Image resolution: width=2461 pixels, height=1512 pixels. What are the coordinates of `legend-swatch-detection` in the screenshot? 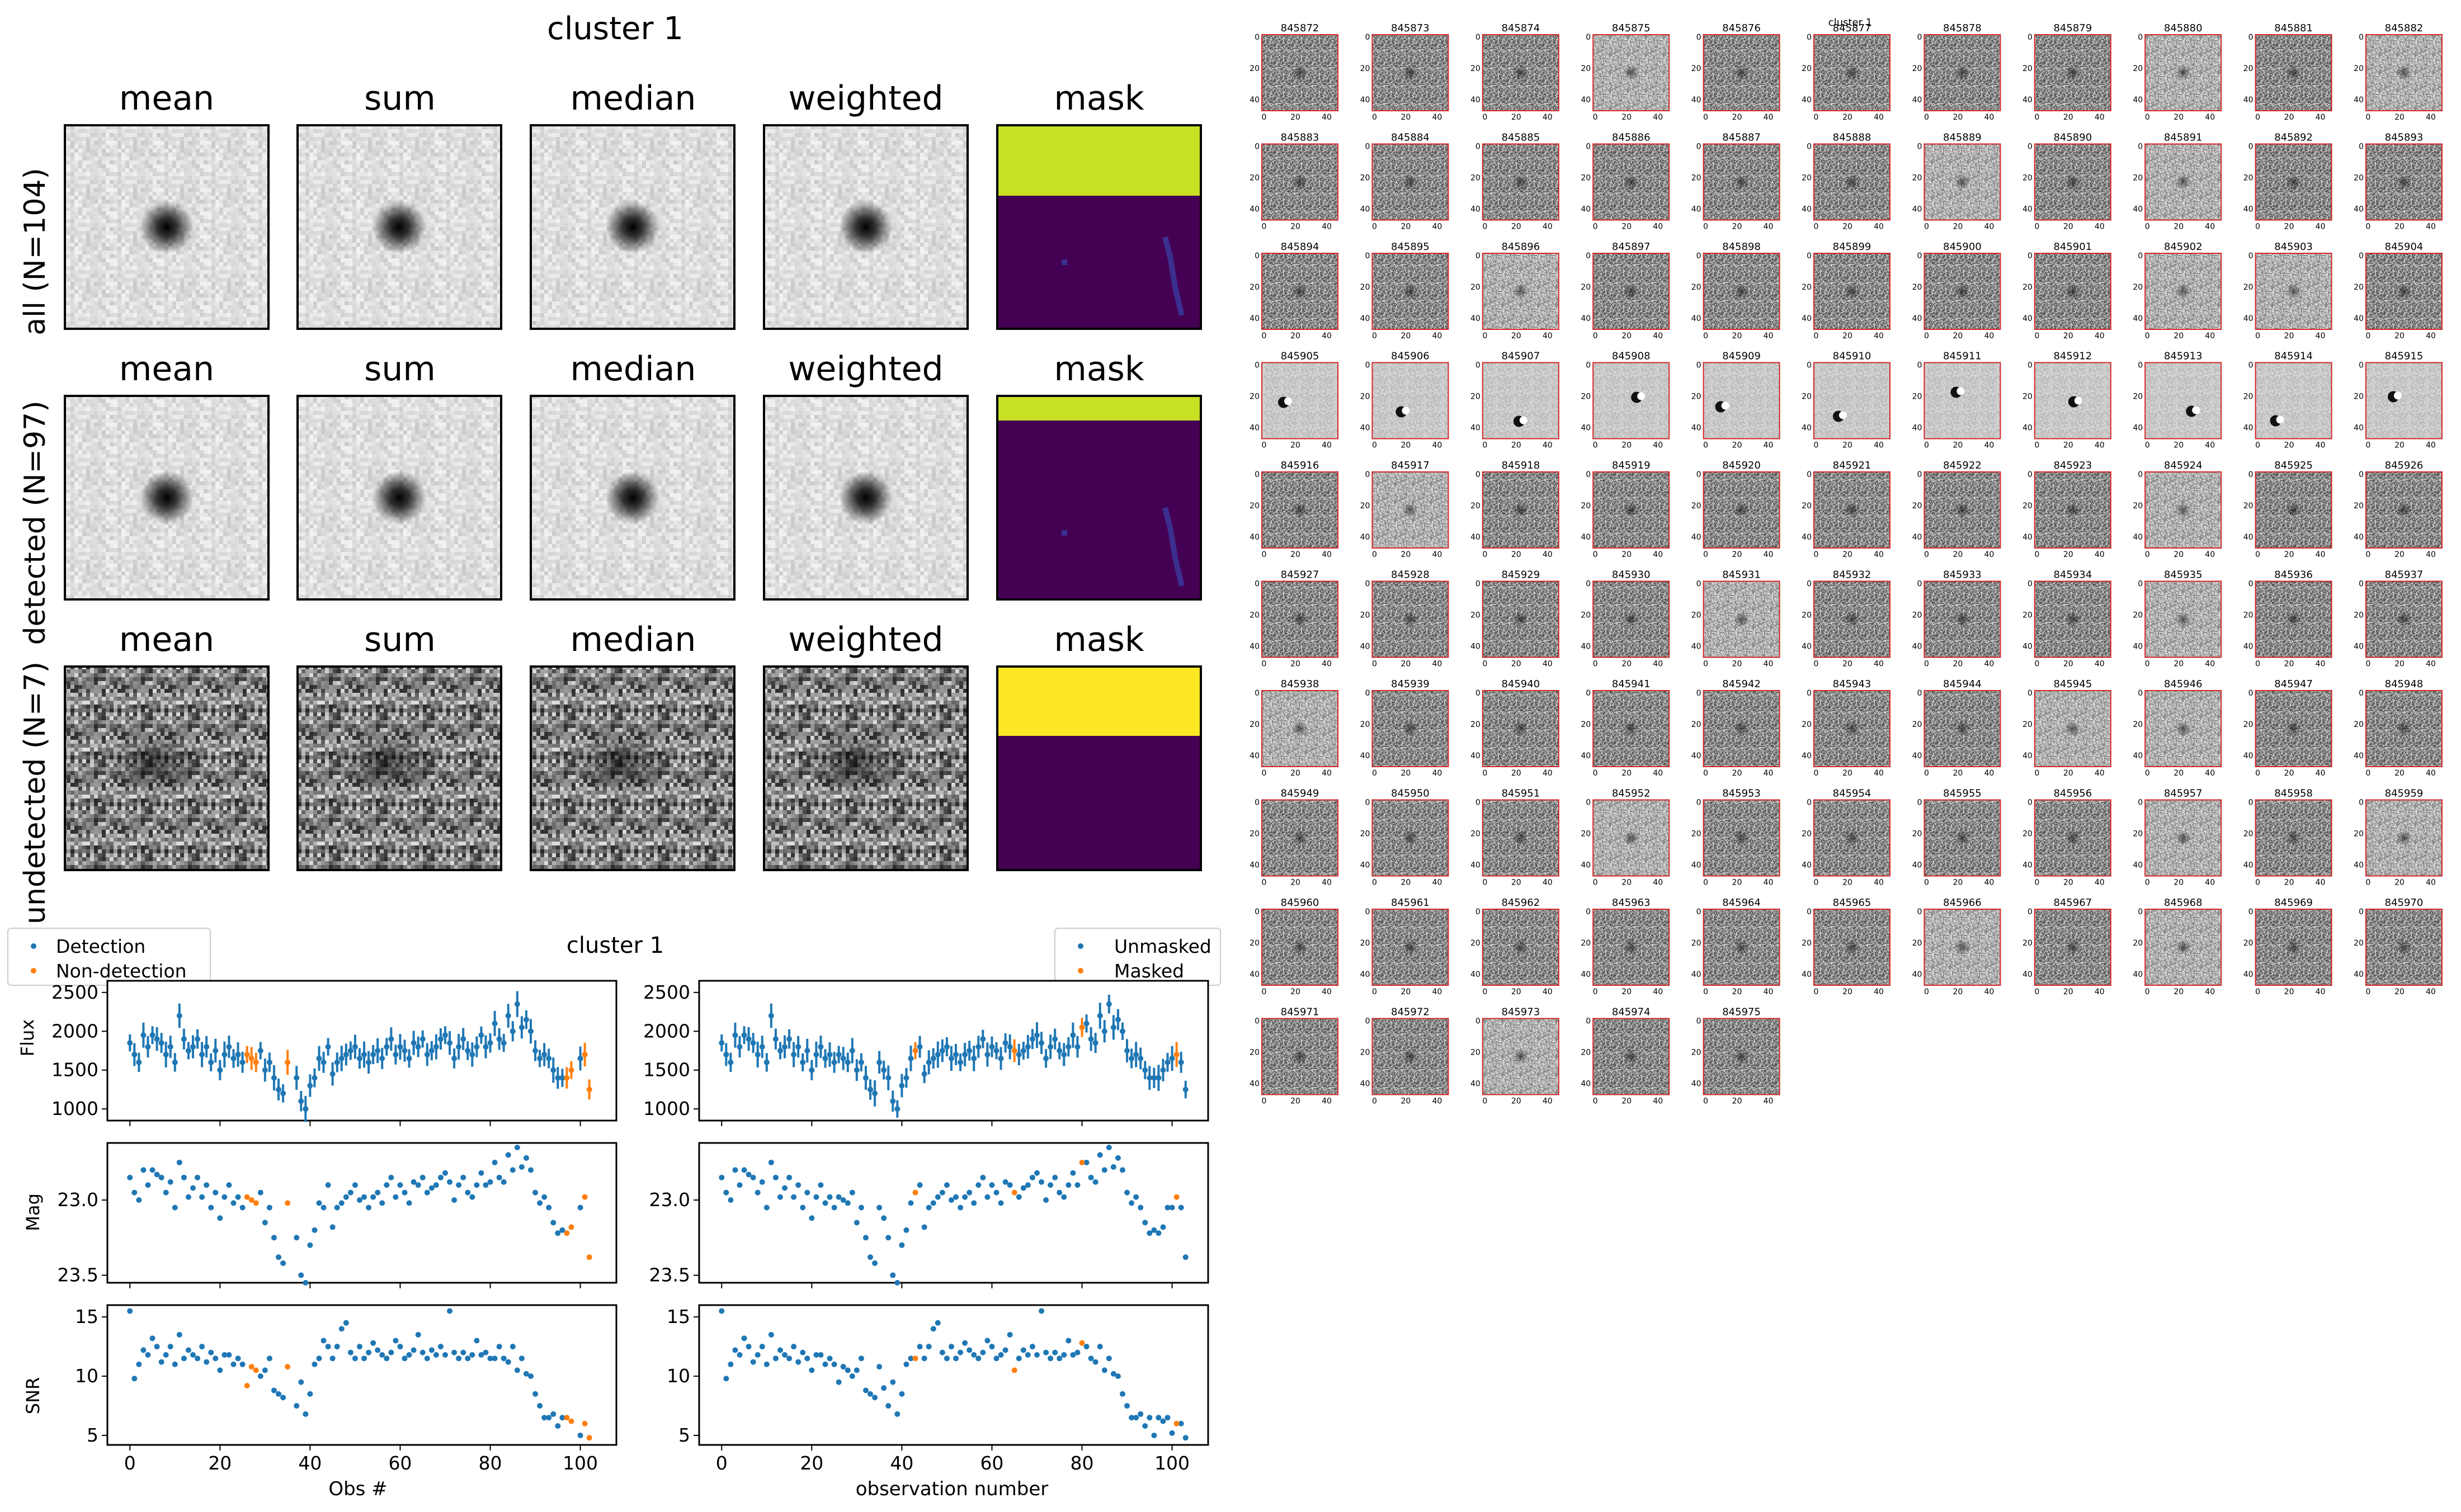 It's located at (33, 946).